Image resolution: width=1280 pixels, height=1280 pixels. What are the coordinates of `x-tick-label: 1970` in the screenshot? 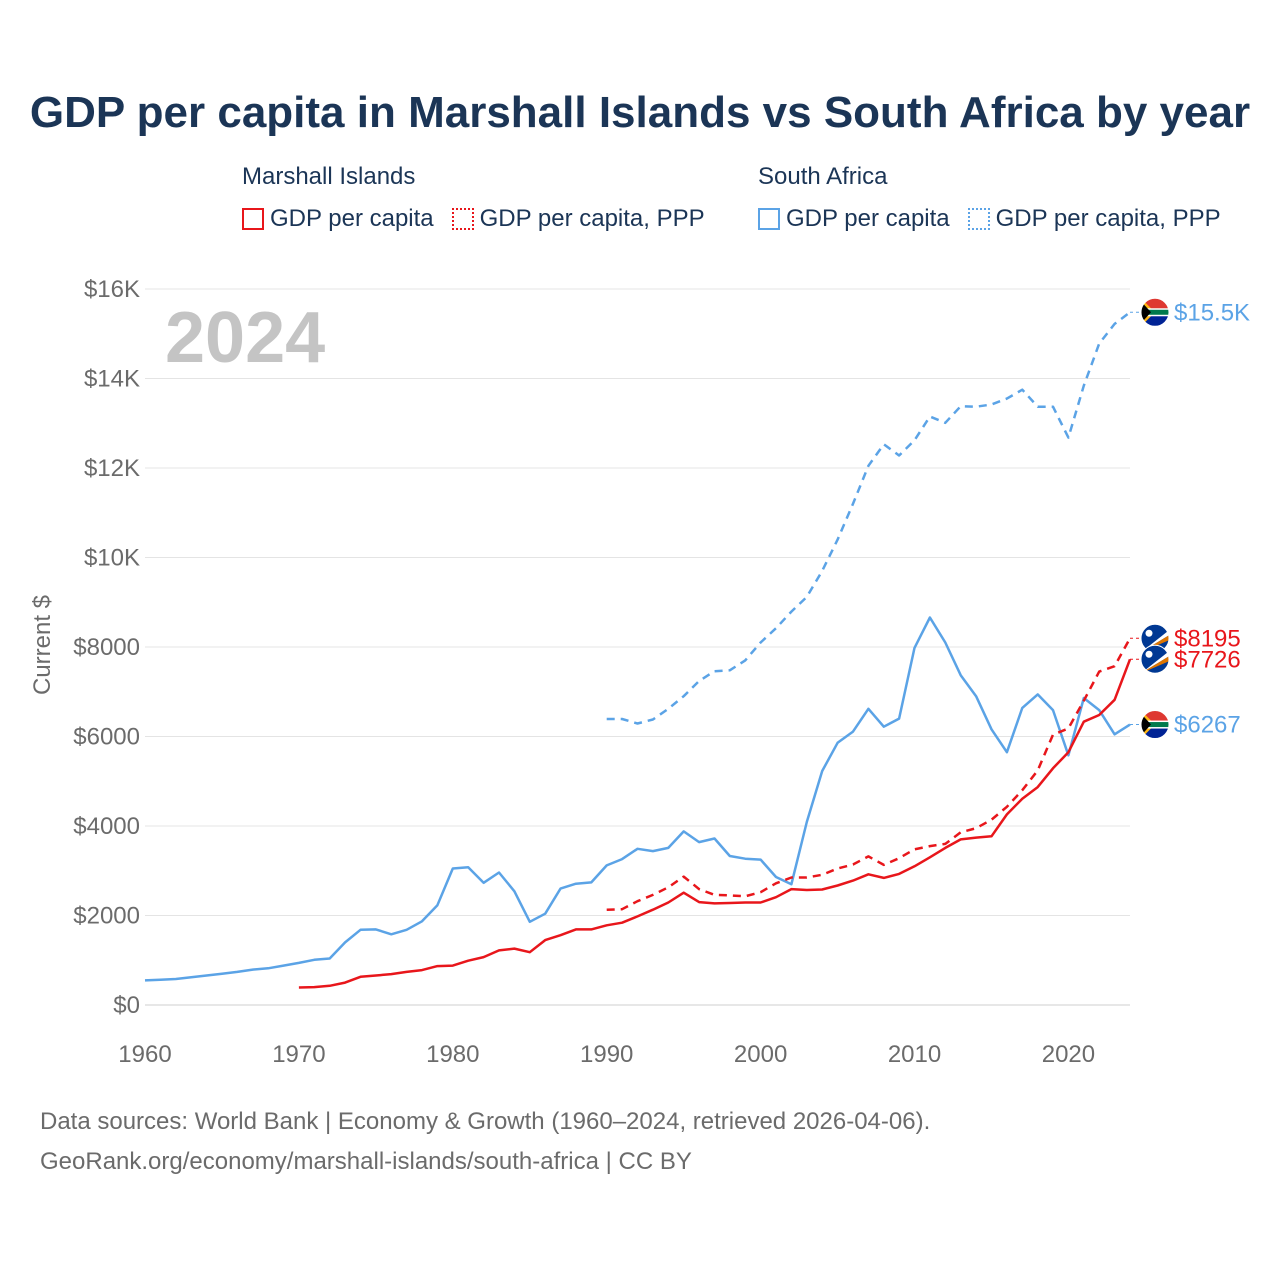 It's located at (298, 1054).